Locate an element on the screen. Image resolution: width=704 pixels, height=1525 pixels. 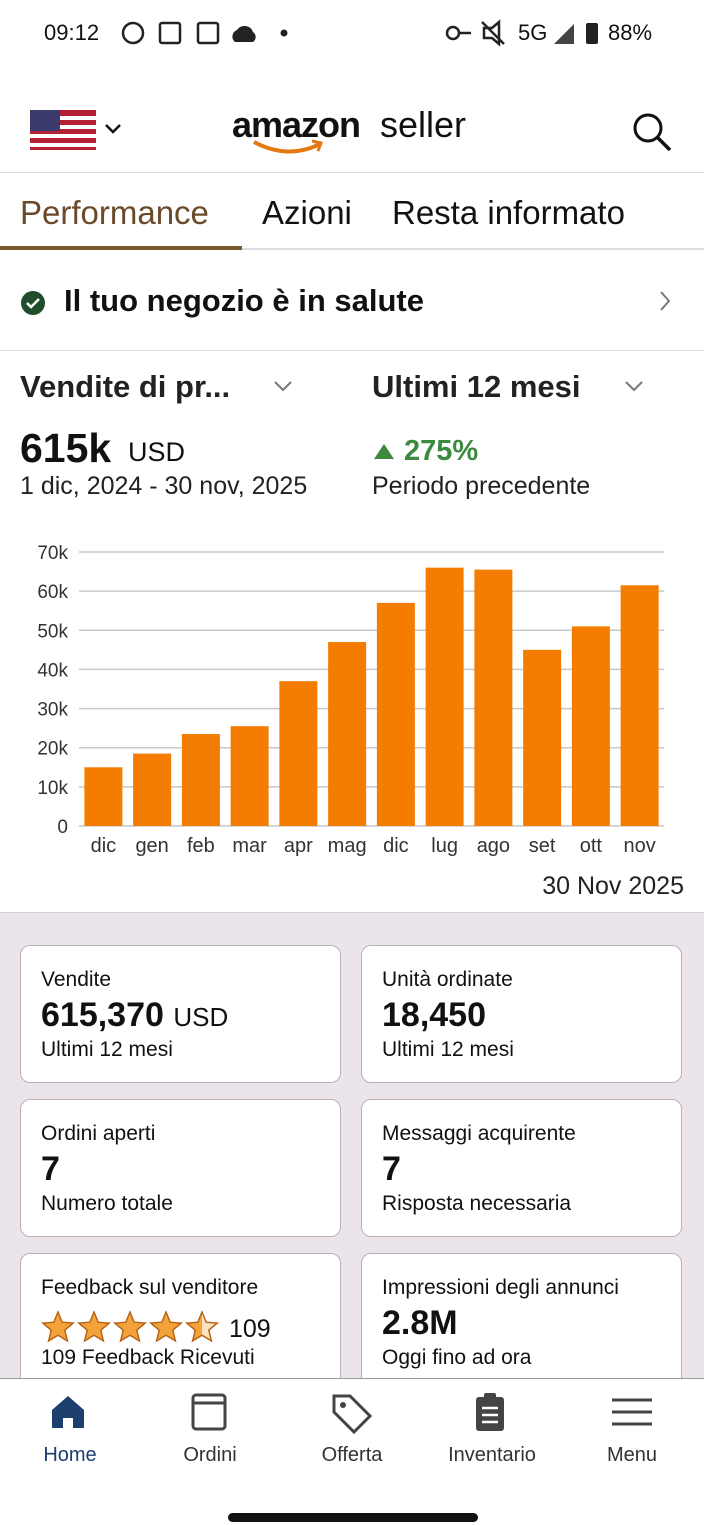
x-tick-label: ago is located at coordinates (493, 846).